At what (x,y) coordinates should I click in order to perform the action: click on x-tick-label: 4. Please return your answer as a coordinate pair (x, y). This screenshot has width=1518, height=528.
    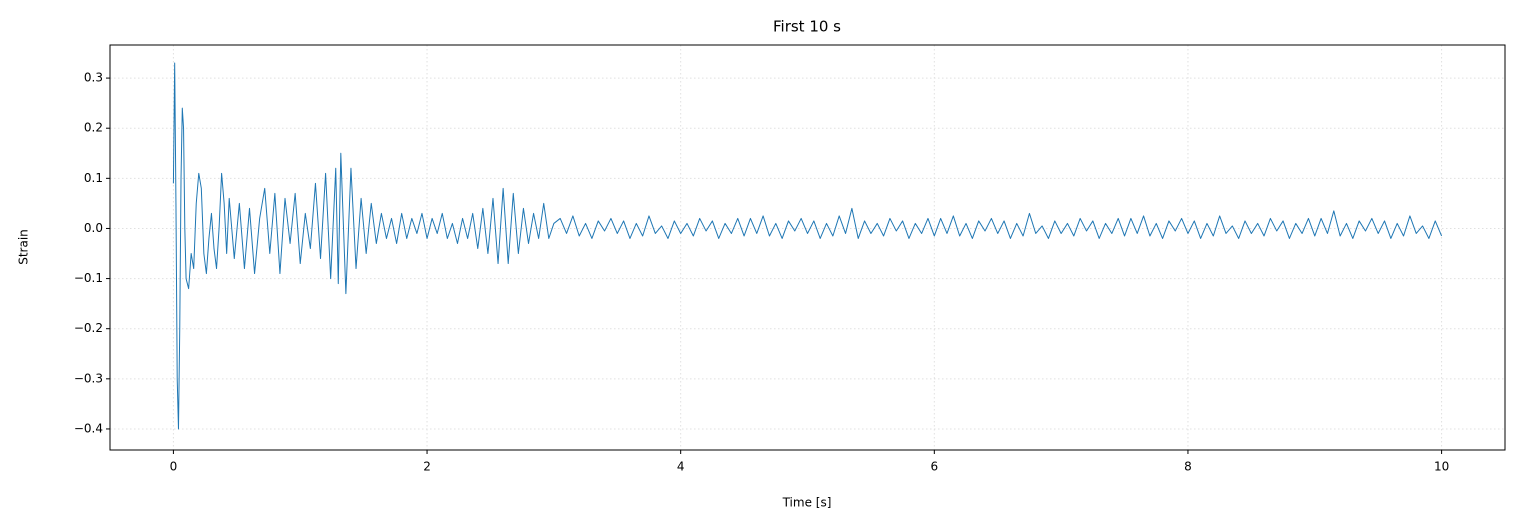
    Looking at the image, I should click on (681, 467).